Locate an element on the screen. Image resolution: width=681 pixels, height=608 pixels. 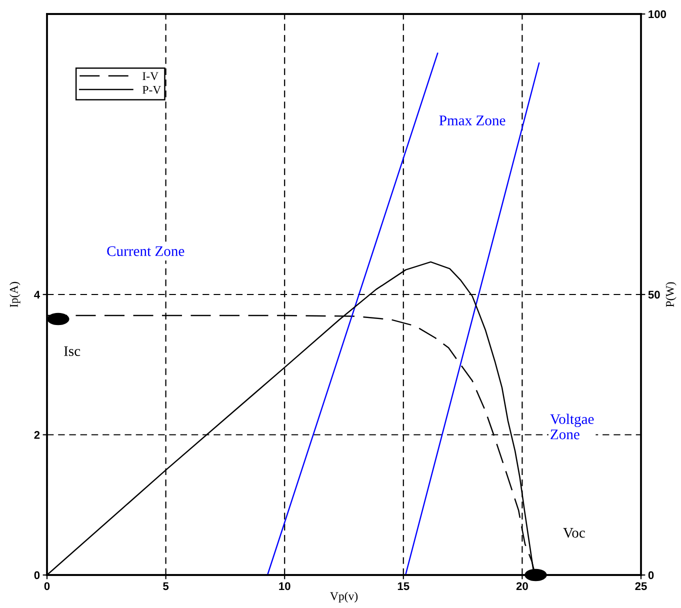
x-tick-label: 25 is located at coordinates (641, 586).